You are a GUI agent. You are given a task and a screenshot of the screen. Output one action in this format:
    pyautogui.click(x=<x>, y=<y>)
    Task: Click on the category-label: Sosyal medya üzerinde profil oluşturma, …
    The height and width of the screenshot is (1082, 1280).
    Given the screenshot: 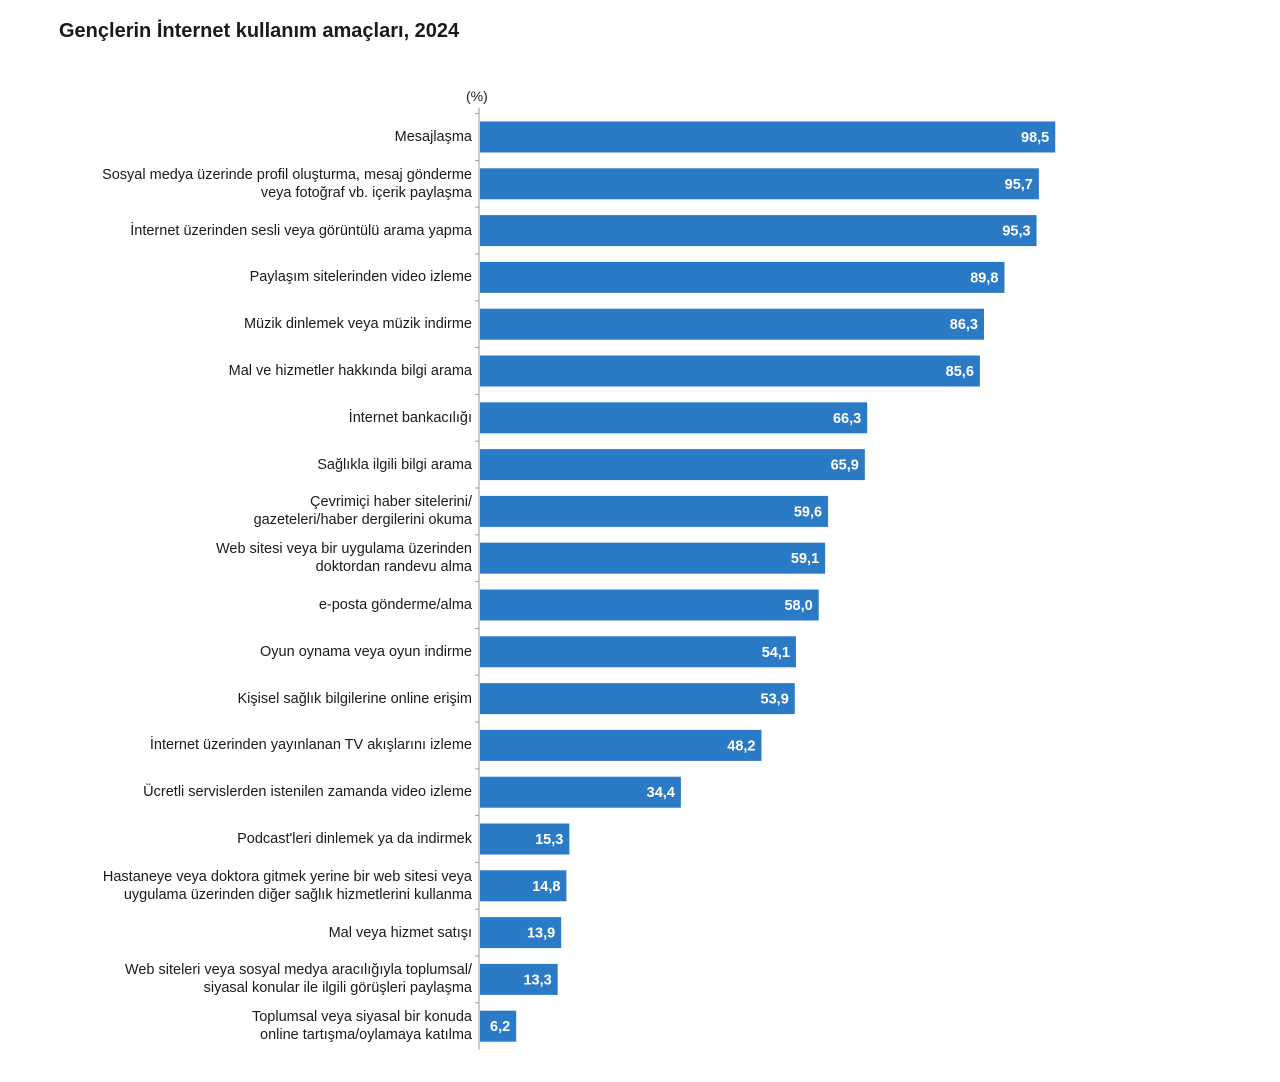 What is the action you would take?
    pyautogui.click(x=287, y=183)
    